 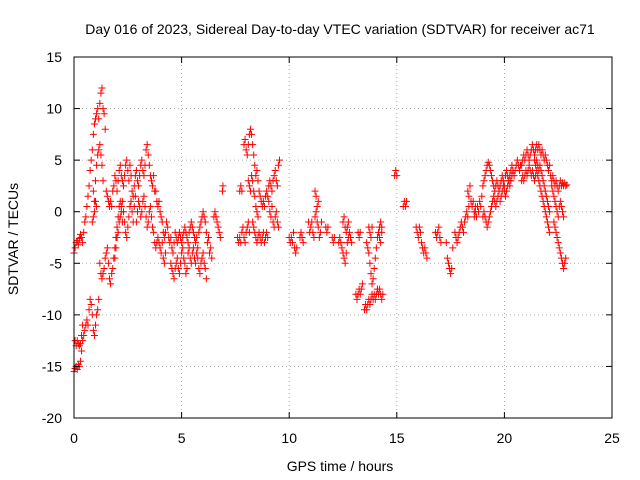 What do you see at coordinates (52, 418) in the screenshot?
I see `y-tick-label: -20` at bounding box center [52, 418].